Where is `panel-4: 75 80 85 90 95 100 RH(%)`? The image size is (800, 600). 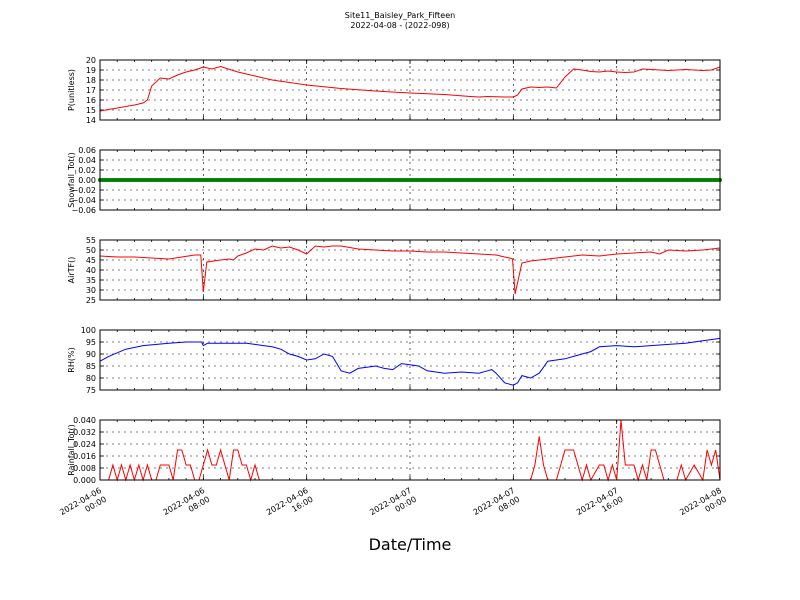
panel-4: 75 80 85 90 95 100 RH(%) is located at coordinates (394, 360).